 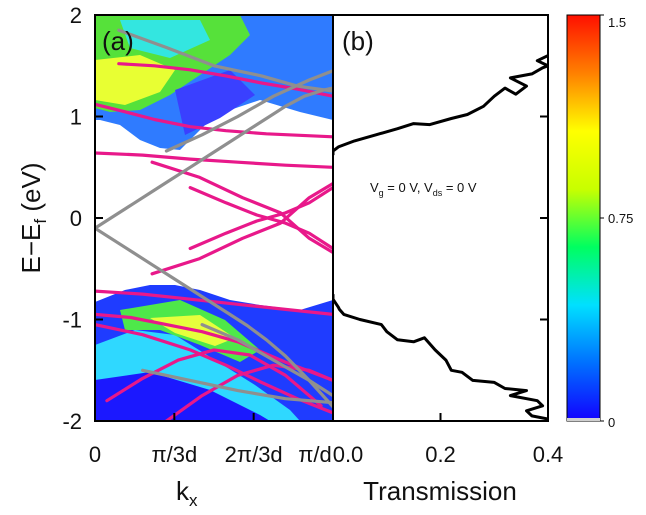 What do you see at coordinates (358, 41) in the screenshot?
I see `panel-b-label: (b)` at bounding box center [358, 41].